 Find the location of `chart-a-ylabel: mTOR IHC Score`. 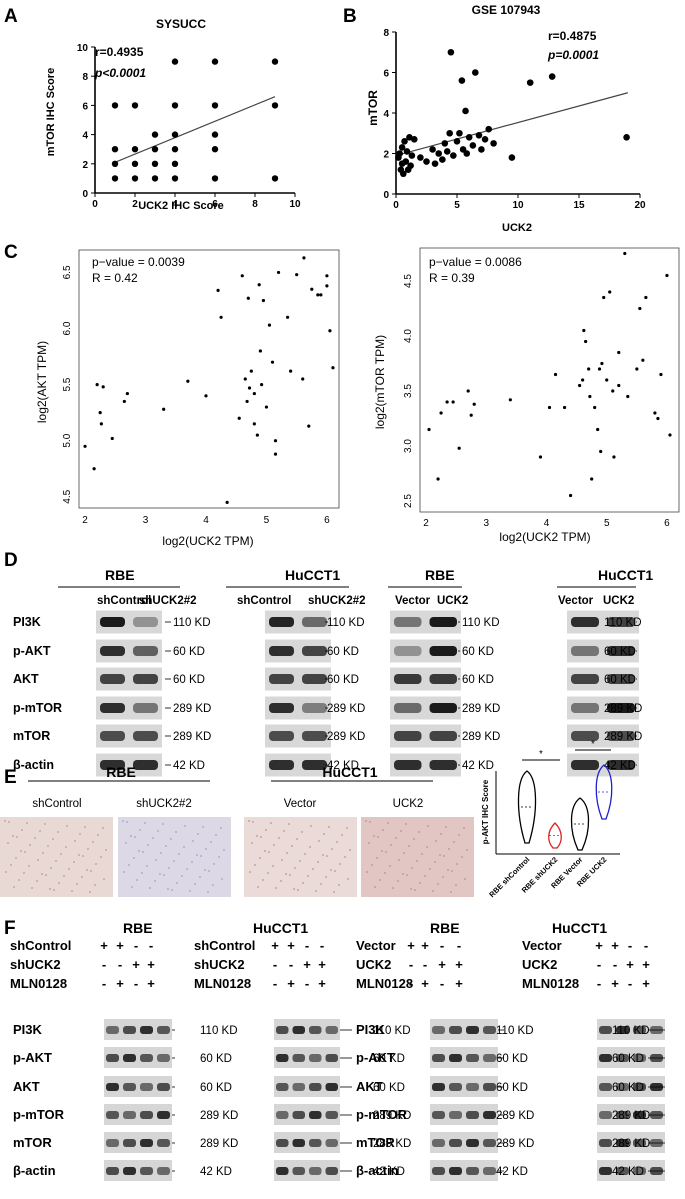

chart-a-ylabel: mTOR IHC Score is located at coordinates (51, 112).